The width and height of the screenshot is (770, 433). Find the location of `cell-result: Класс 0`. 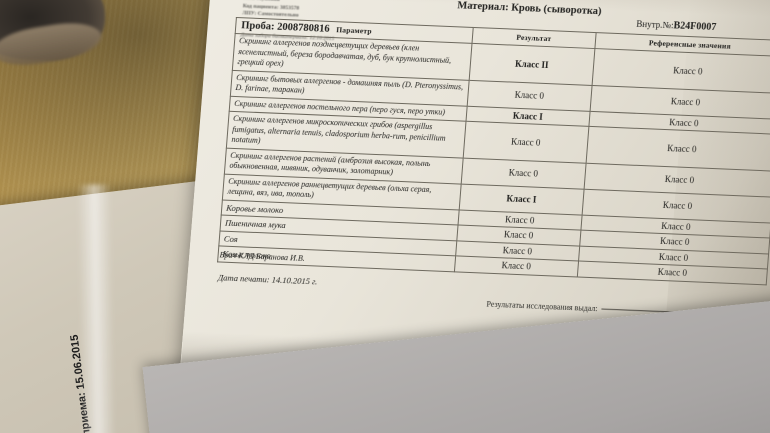

cell-result: Класс 0 is located at coordinates (525, 142).